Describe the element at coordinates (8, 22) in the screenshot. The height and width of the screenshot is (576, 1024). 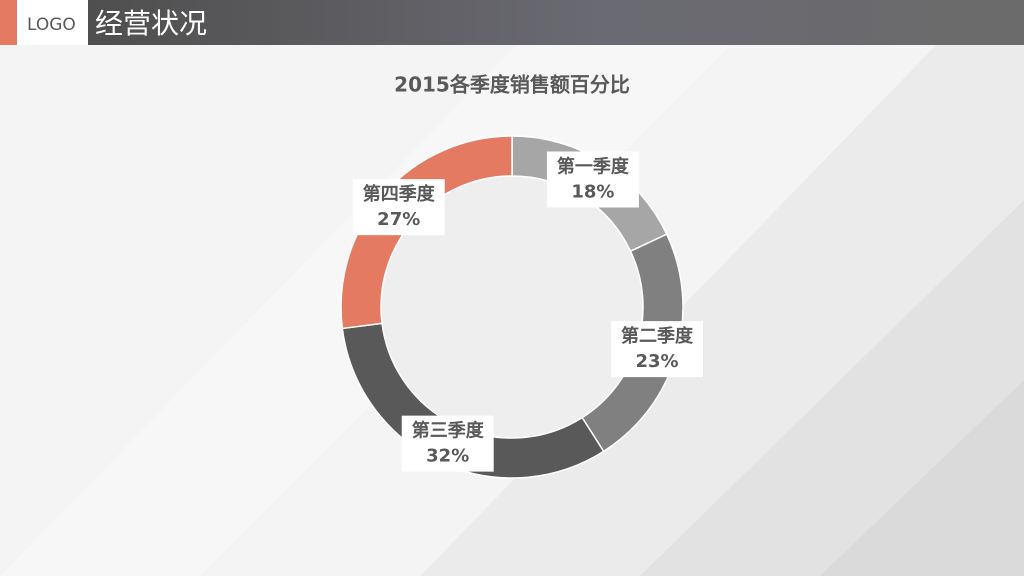
I see `accent` at that location.